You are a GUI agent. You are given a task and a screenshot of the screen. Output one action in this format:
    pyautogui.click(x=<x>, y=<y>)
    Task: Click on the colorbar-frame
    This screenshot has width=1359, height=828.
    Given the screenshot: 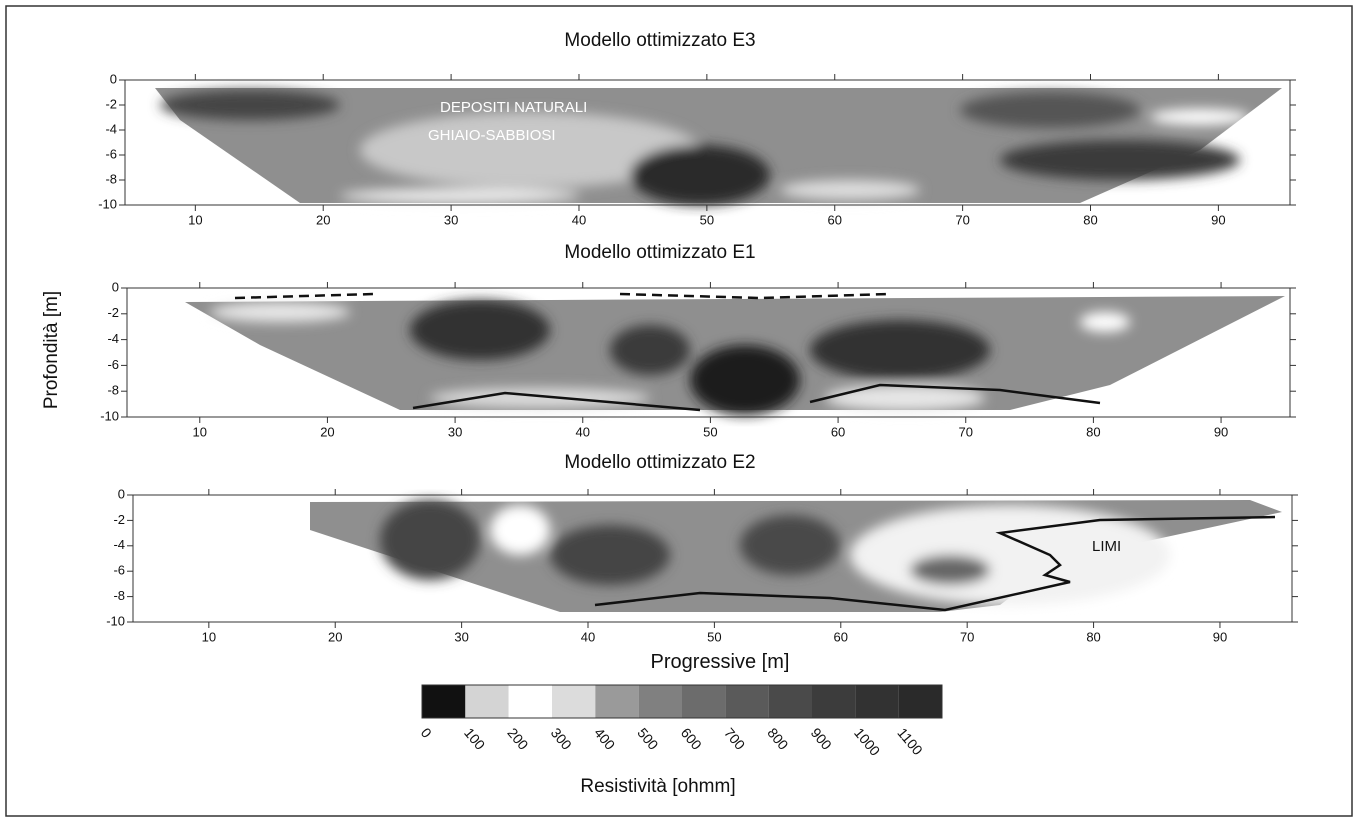 What is the action you would take?
    pyautogui.click(x=682, y=701)
    